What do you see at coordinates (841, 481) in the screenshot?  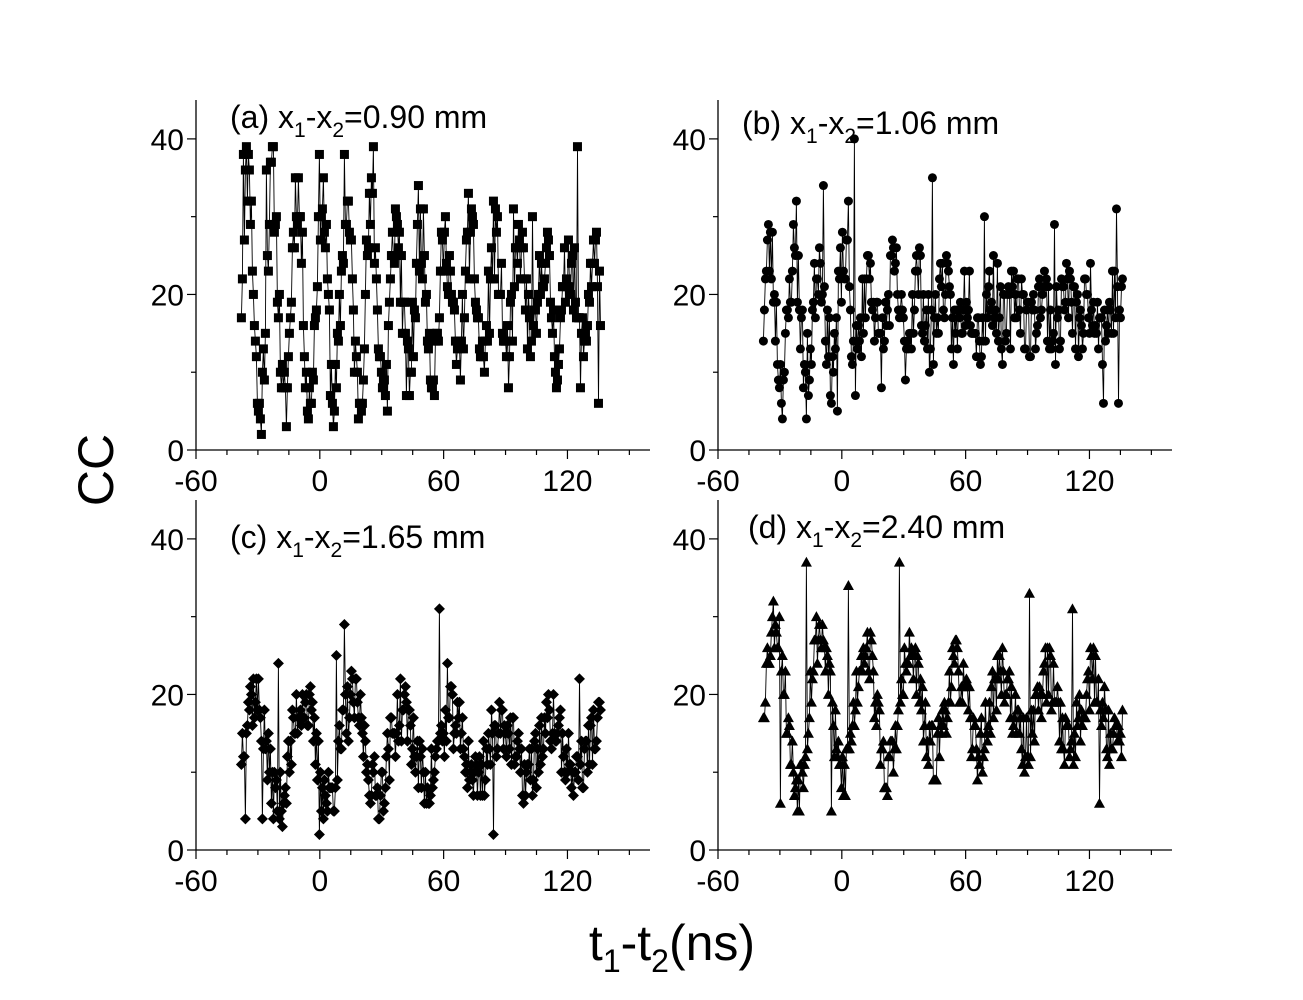 I see `x-tick-label: 0` at bounding box center [841, 481].